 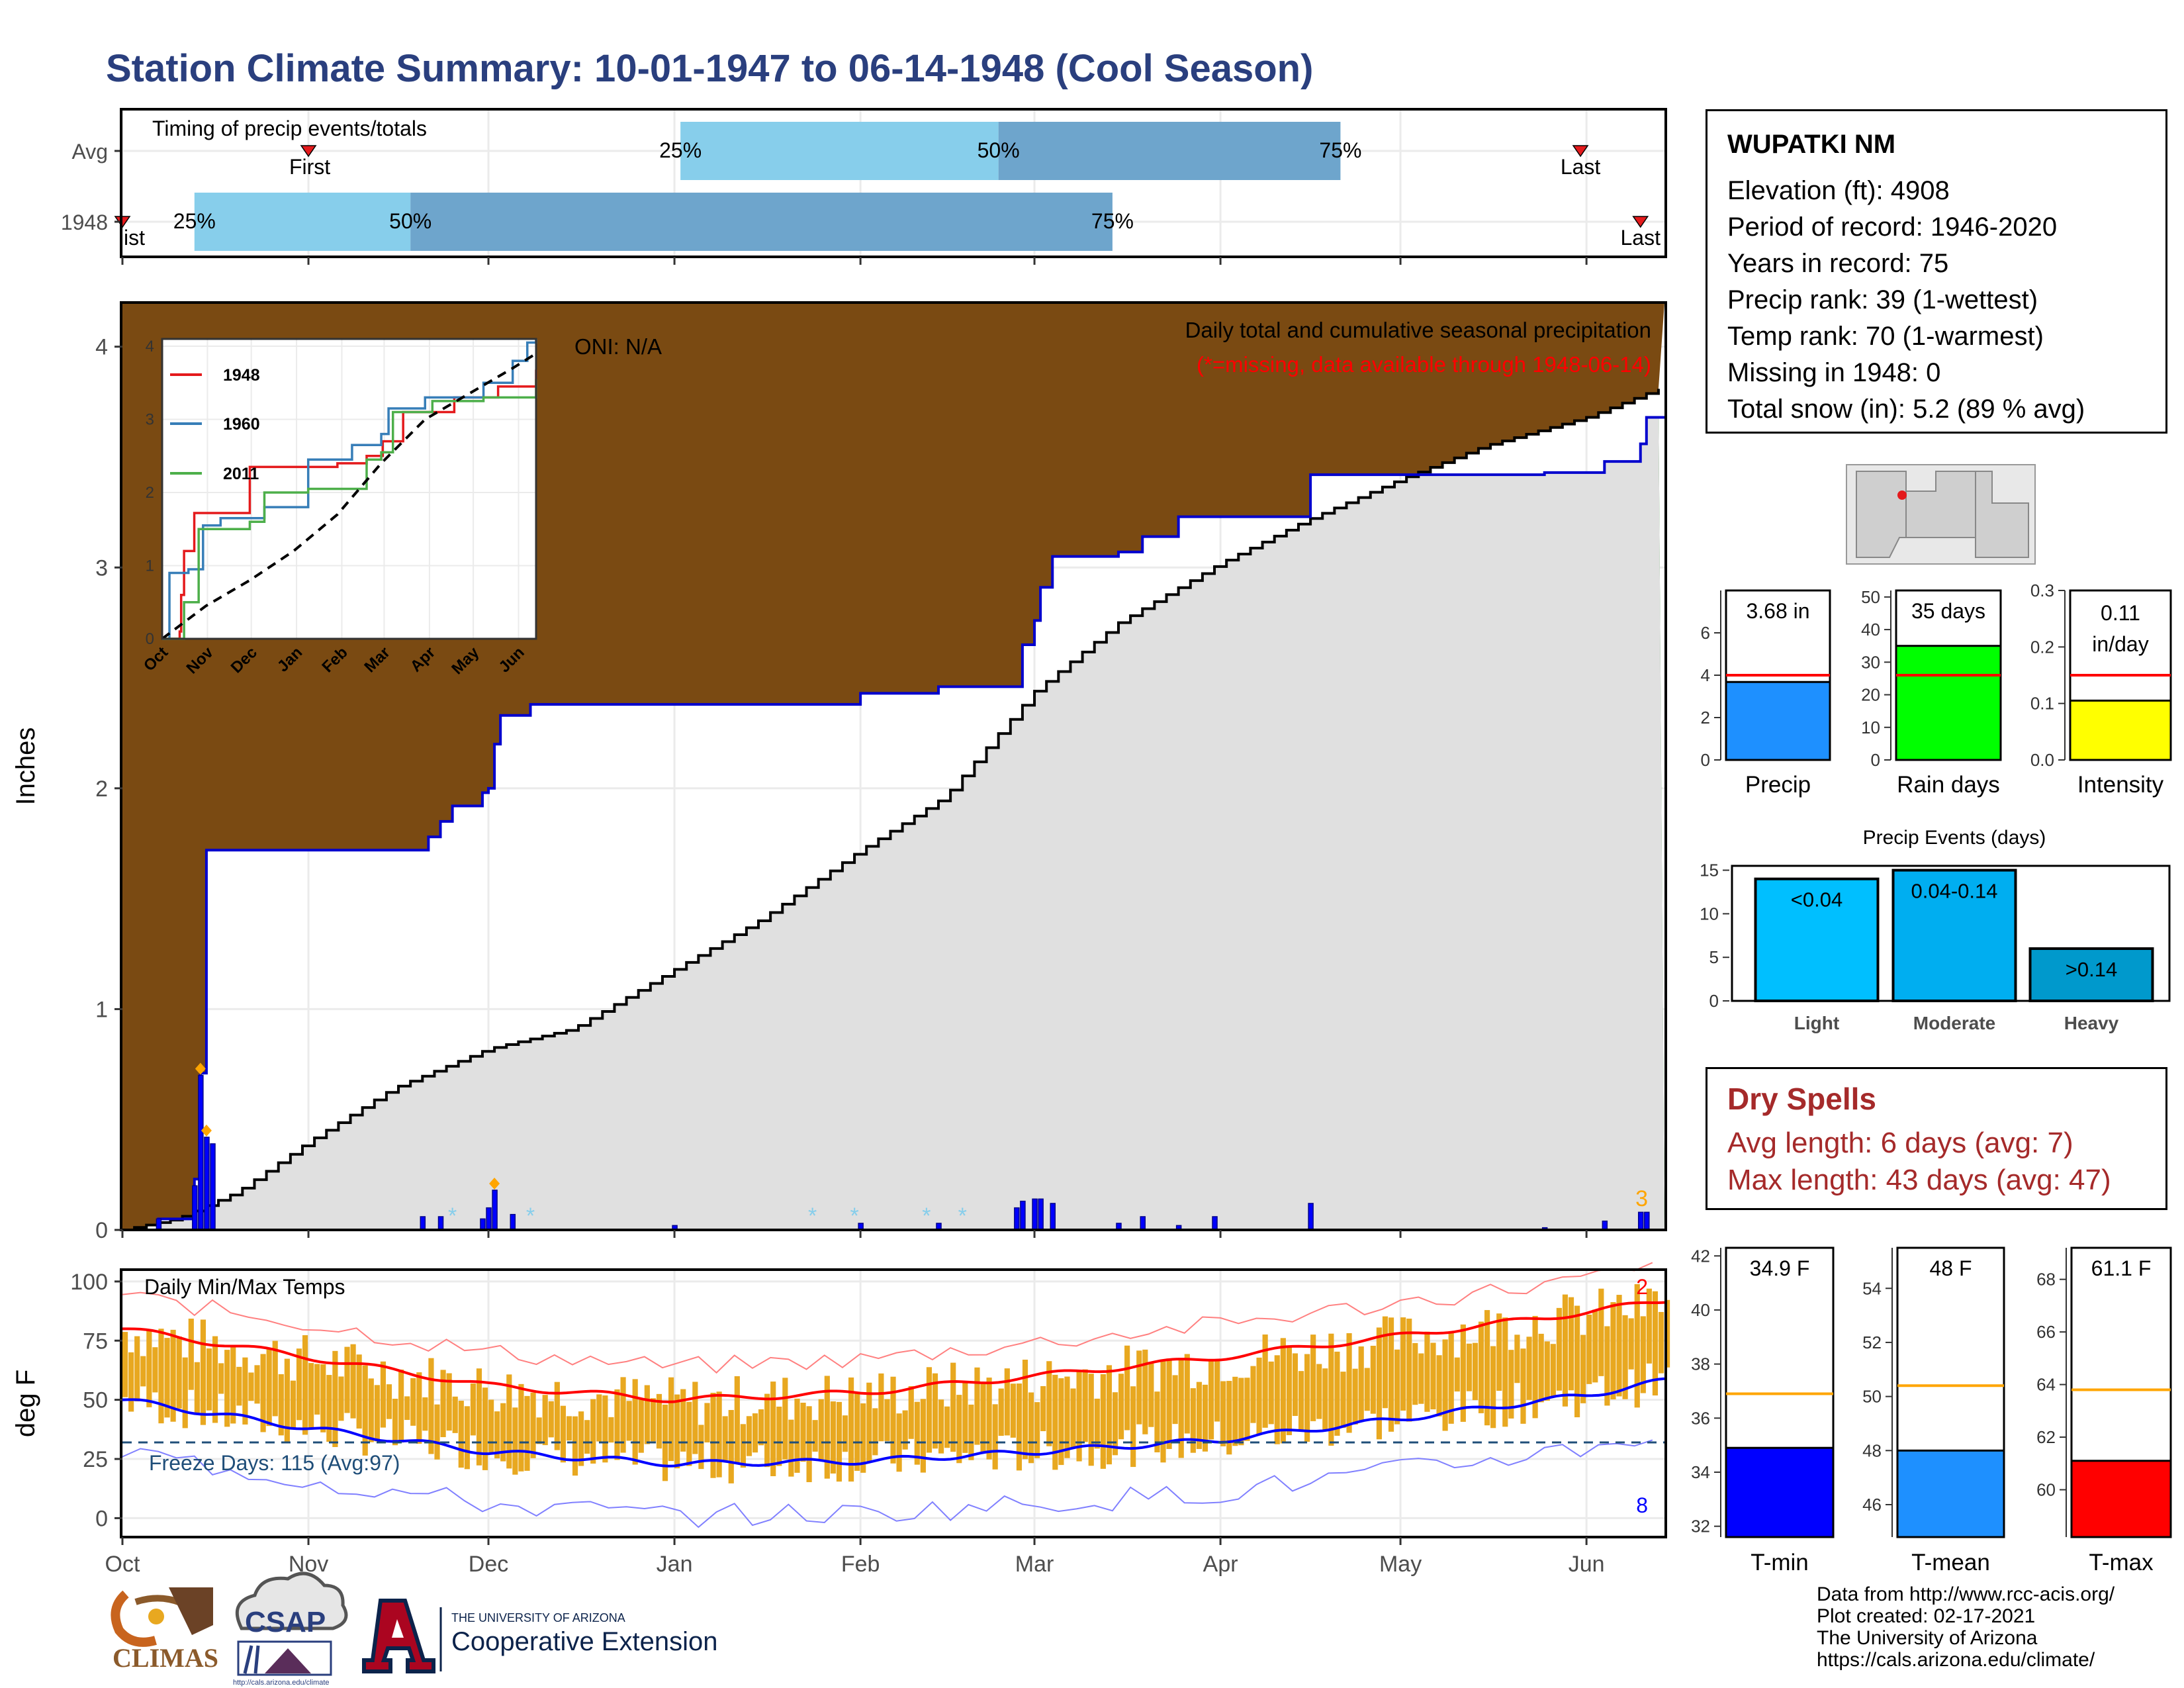 What do you see at coordinates (2091, 1023) in the screenshot?
I see `events-category-label: Heavy` at bounding box center [2091, 1023].